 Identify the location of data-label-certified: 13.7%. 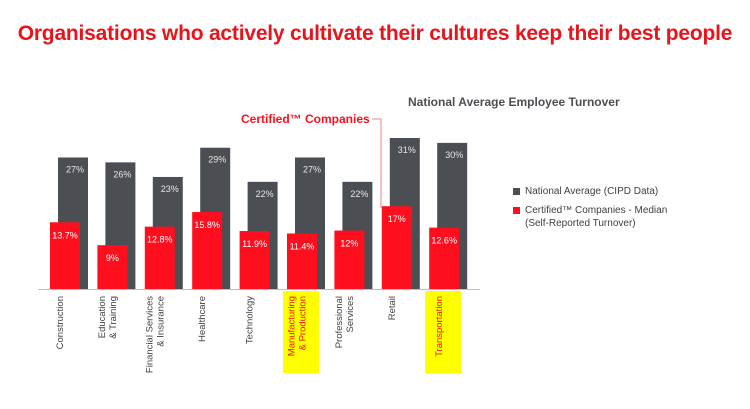
(65, 235).